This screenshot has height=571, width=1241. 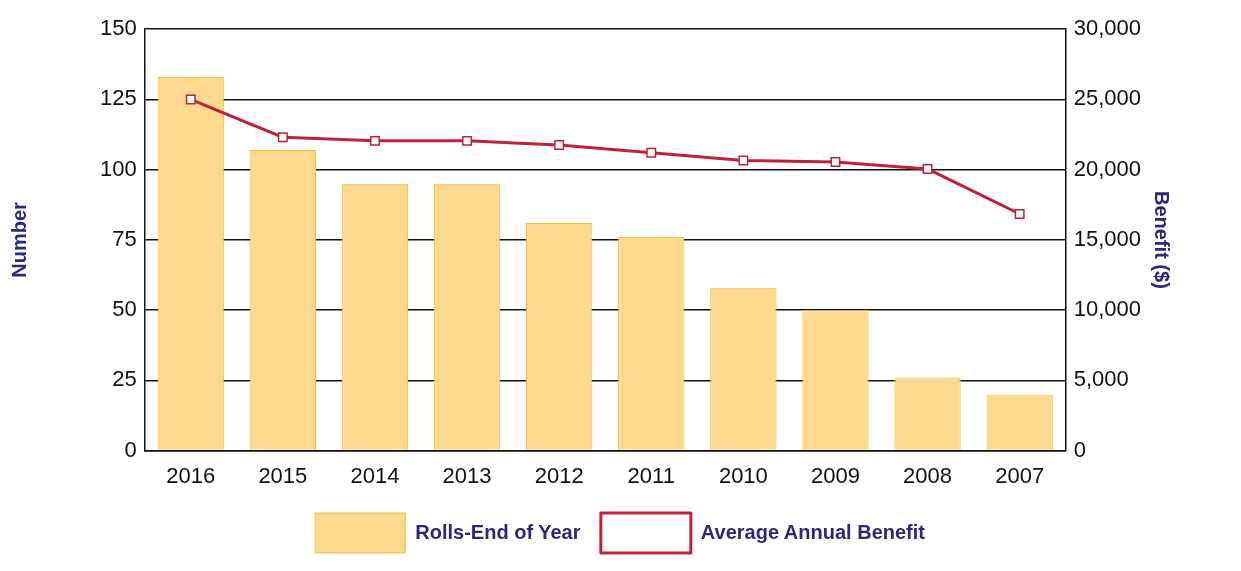 I want to click on y-tick-label: 125, so click(x=118, y=98).